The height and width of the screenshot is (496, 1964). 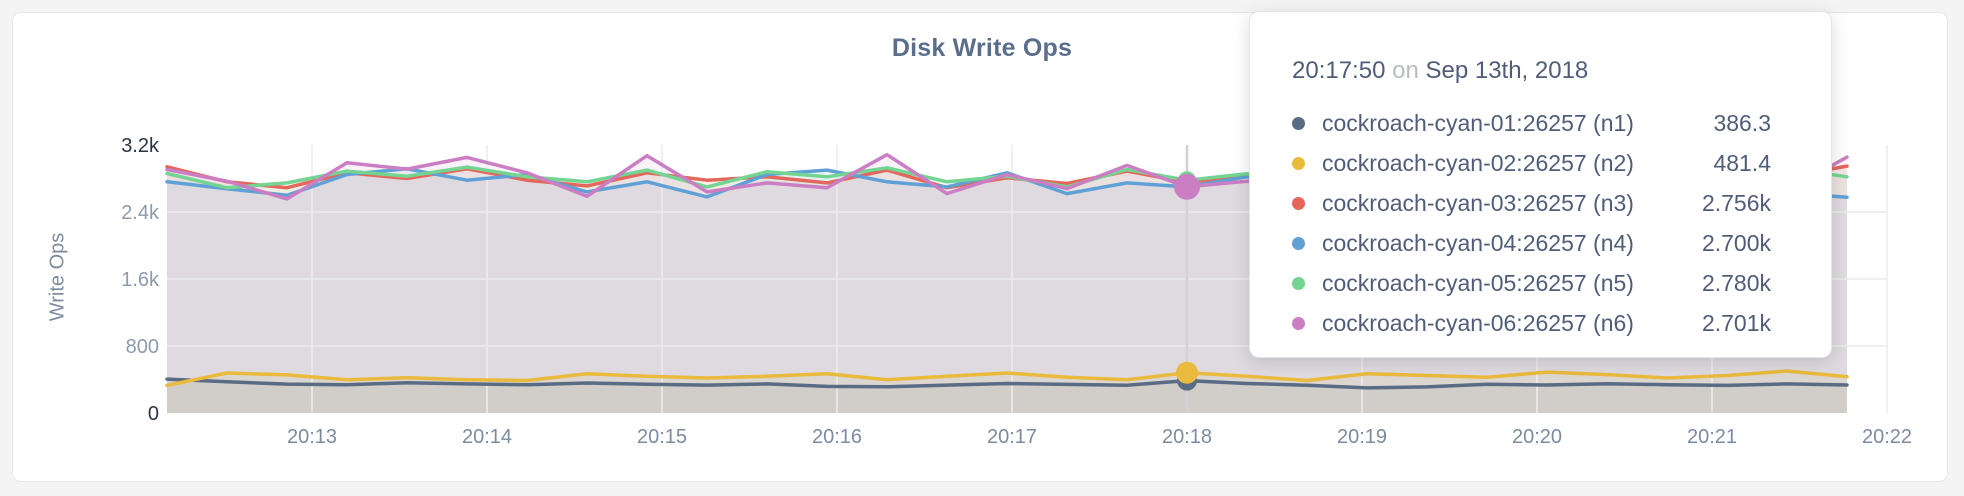 What do you see at coordinates (1187, 186) in the screenshot?
I see `hover-dot-n6` at bounding box center [1187, 186].